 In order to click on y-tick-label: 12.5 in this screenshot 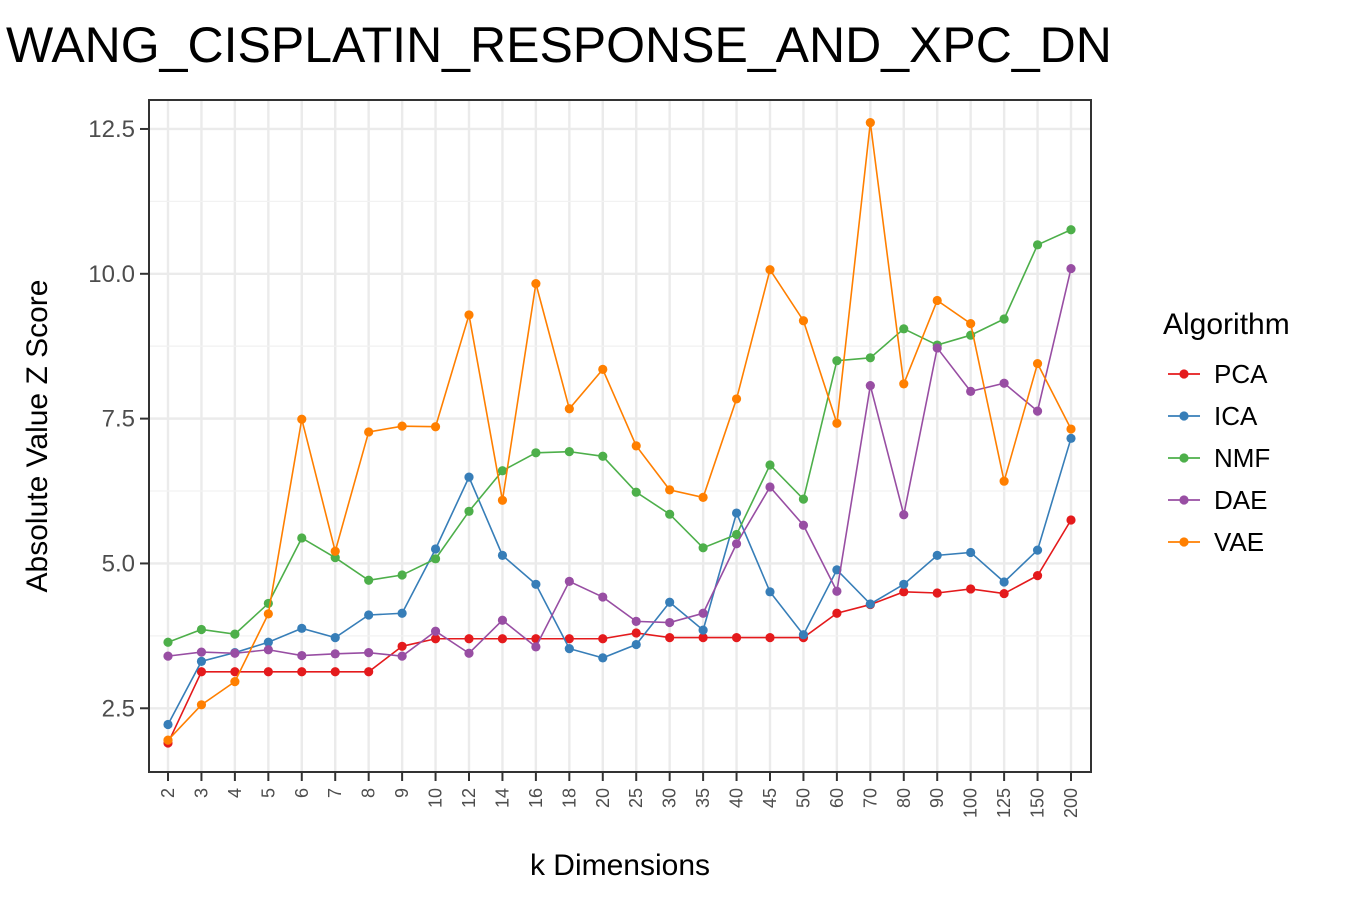, I will do `click(111, 129)`.